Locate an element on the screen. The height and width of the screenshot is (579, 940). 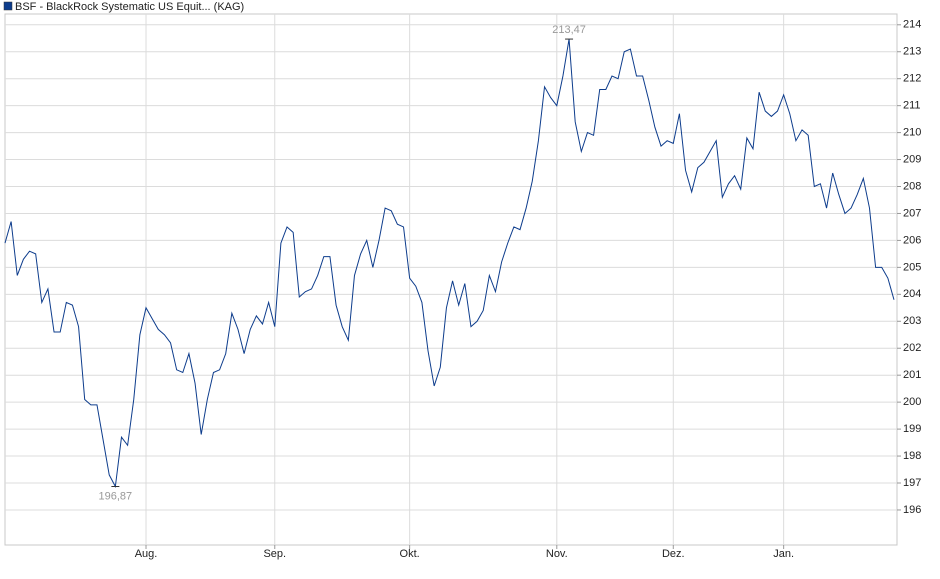
y-tick-label: 200 is located at coordinates (912, 402).